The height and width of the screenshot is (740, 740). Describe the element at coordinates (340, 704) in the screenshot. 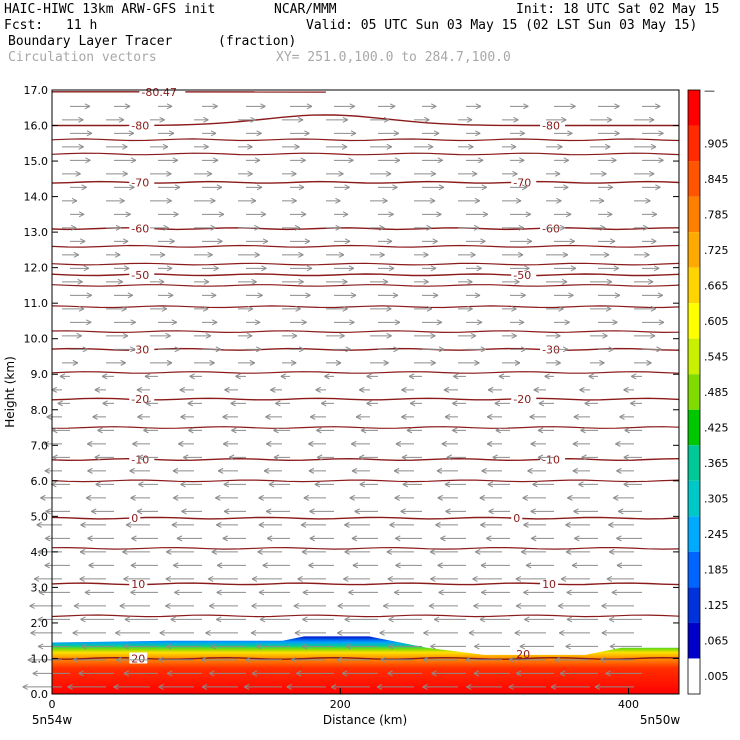

I see `x-tick-label: 200` at that location.